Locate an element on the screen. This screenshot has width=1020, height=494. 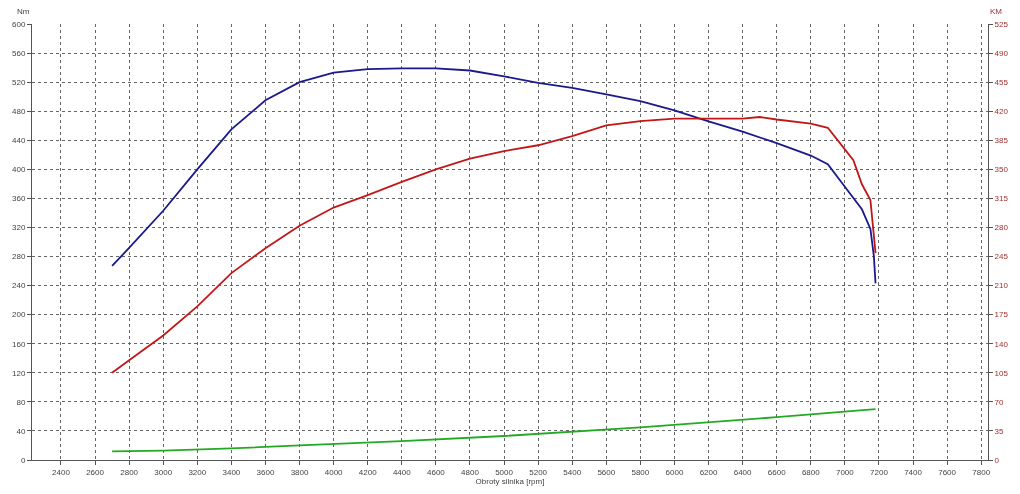
x-tick-label: 2800 is located at coordinates (129, 472).